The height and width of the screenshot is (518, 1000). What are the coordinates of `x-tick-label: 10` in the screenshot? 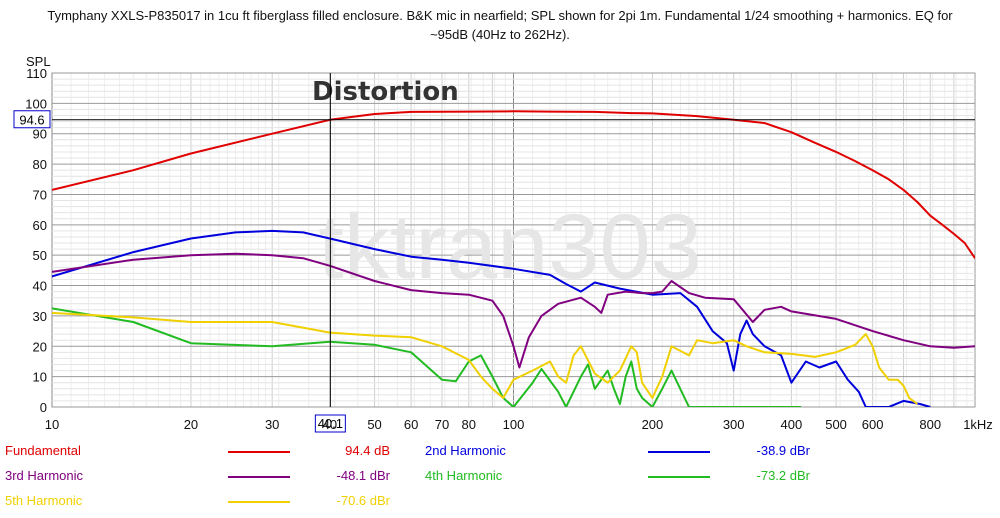 It's located at (52, 424).